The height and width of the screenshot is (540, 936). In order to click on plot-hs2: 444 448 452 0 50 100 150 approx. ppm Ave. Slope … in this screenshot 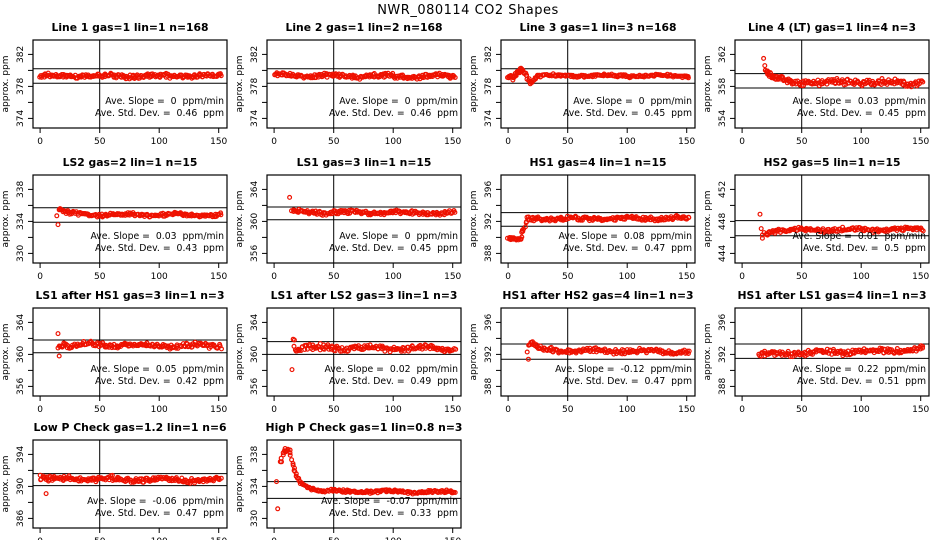, I will do `click(816, 219)`.